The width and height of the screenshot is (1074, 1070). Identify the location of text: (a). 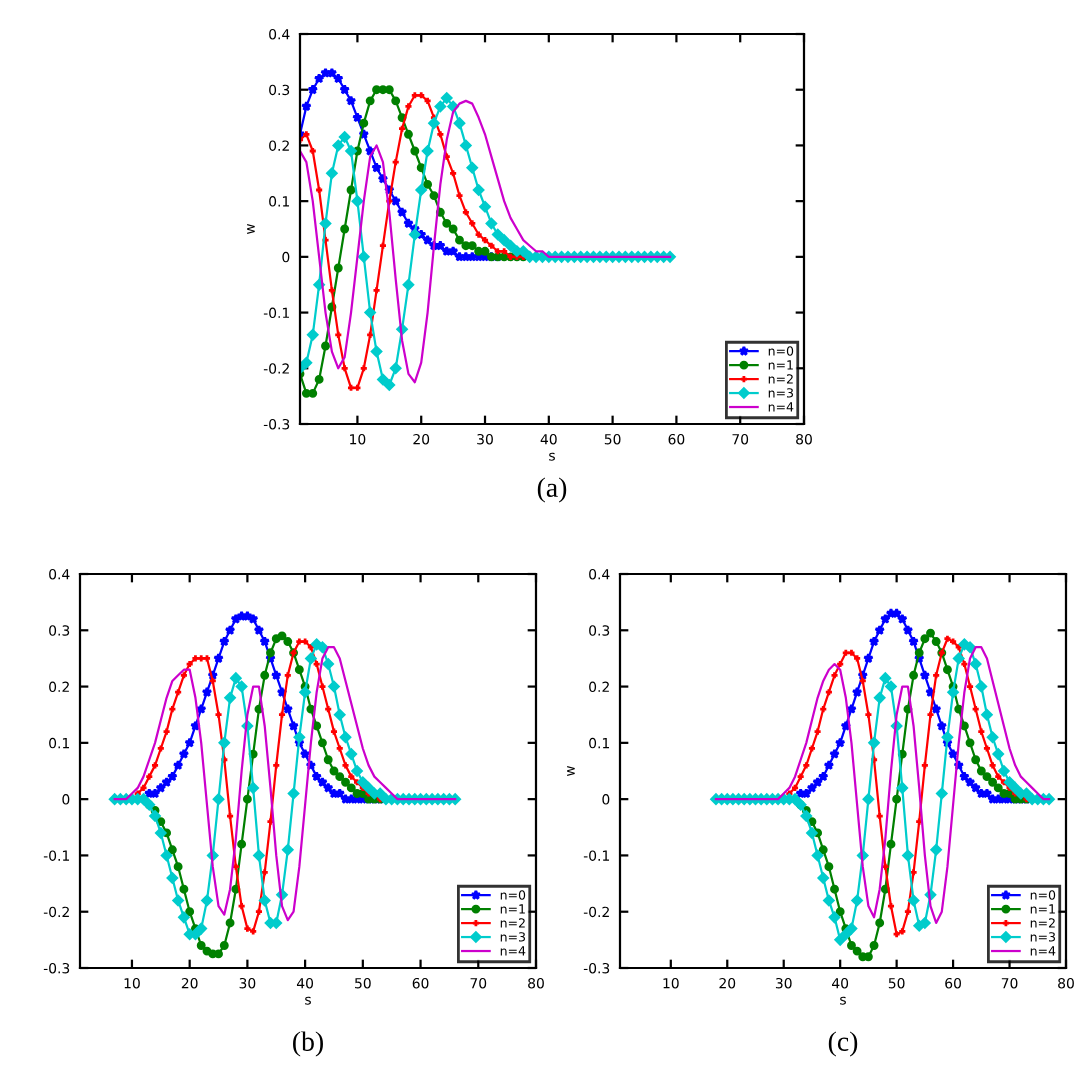
(552, 490).